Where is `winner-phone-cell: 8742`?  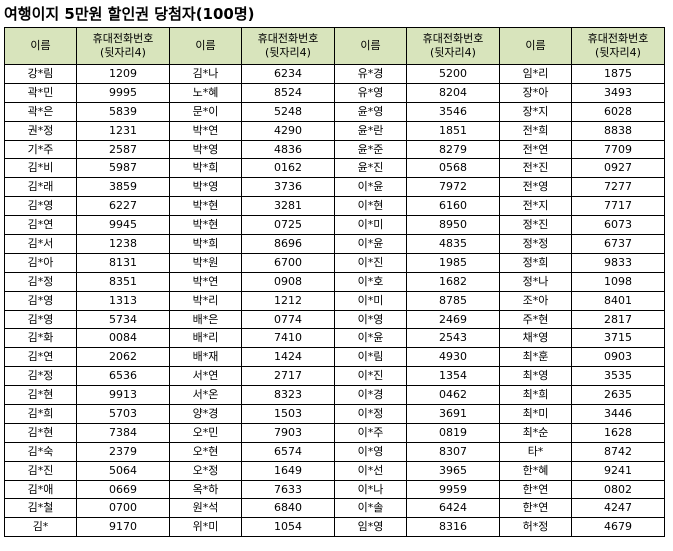 winner-phone-cell: 8742 is located at coordinates (618, 451).